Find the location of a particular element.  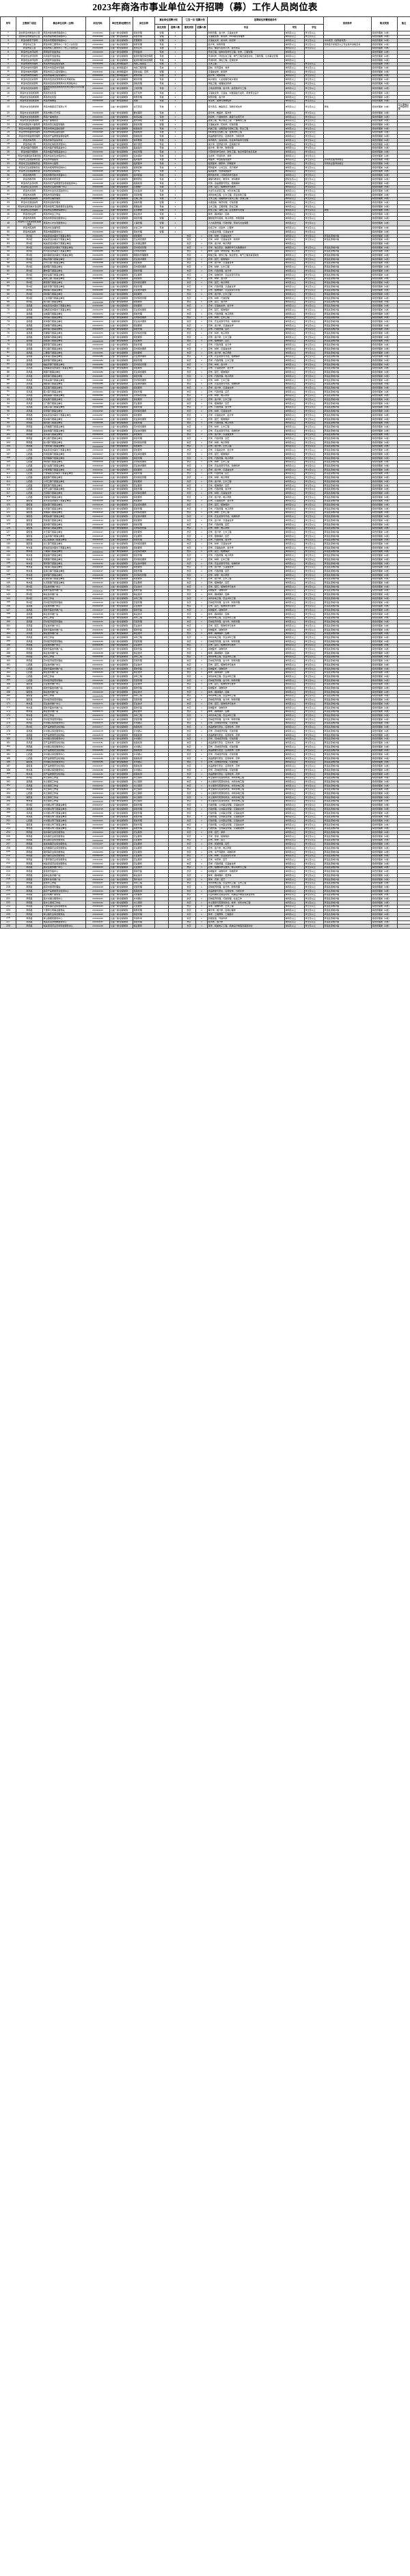

row-education: 本科及以上 is located at coordinates (294, 88).